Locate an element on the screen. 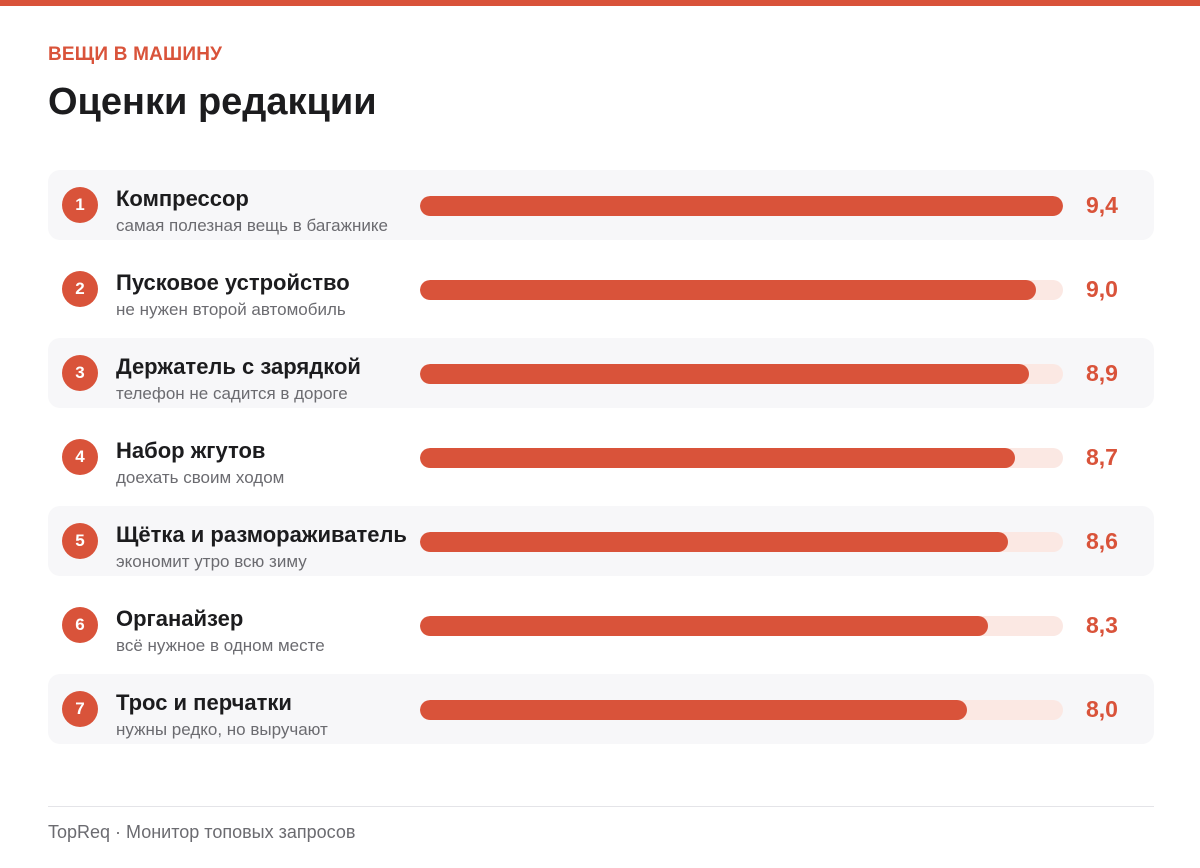  item-name: Компрессор is located at coordinates (182, 198).